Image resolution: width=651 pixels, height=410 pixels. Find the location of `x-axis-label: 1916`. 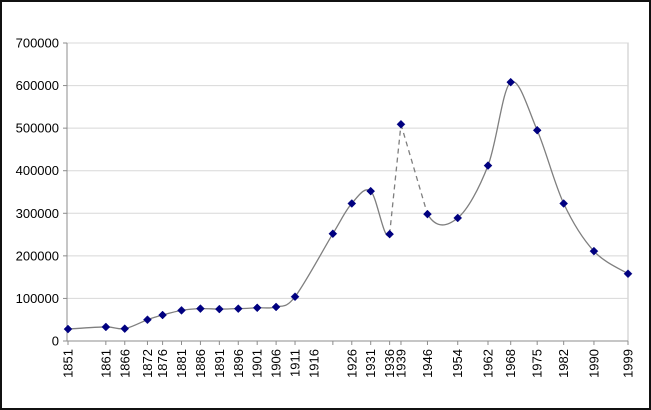

x-axis-label: 1916 is located at coordinates (313, 363).